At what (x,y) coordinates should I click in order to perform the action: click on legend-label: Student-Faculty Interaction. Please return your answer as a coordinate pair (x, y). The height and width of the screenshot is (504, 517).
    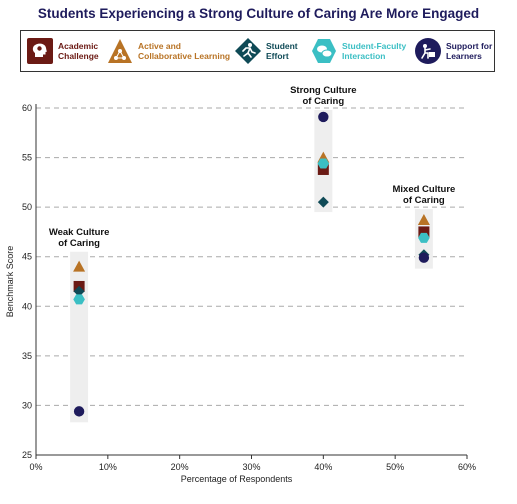
    Looking at the image, I should click on (374, 51).